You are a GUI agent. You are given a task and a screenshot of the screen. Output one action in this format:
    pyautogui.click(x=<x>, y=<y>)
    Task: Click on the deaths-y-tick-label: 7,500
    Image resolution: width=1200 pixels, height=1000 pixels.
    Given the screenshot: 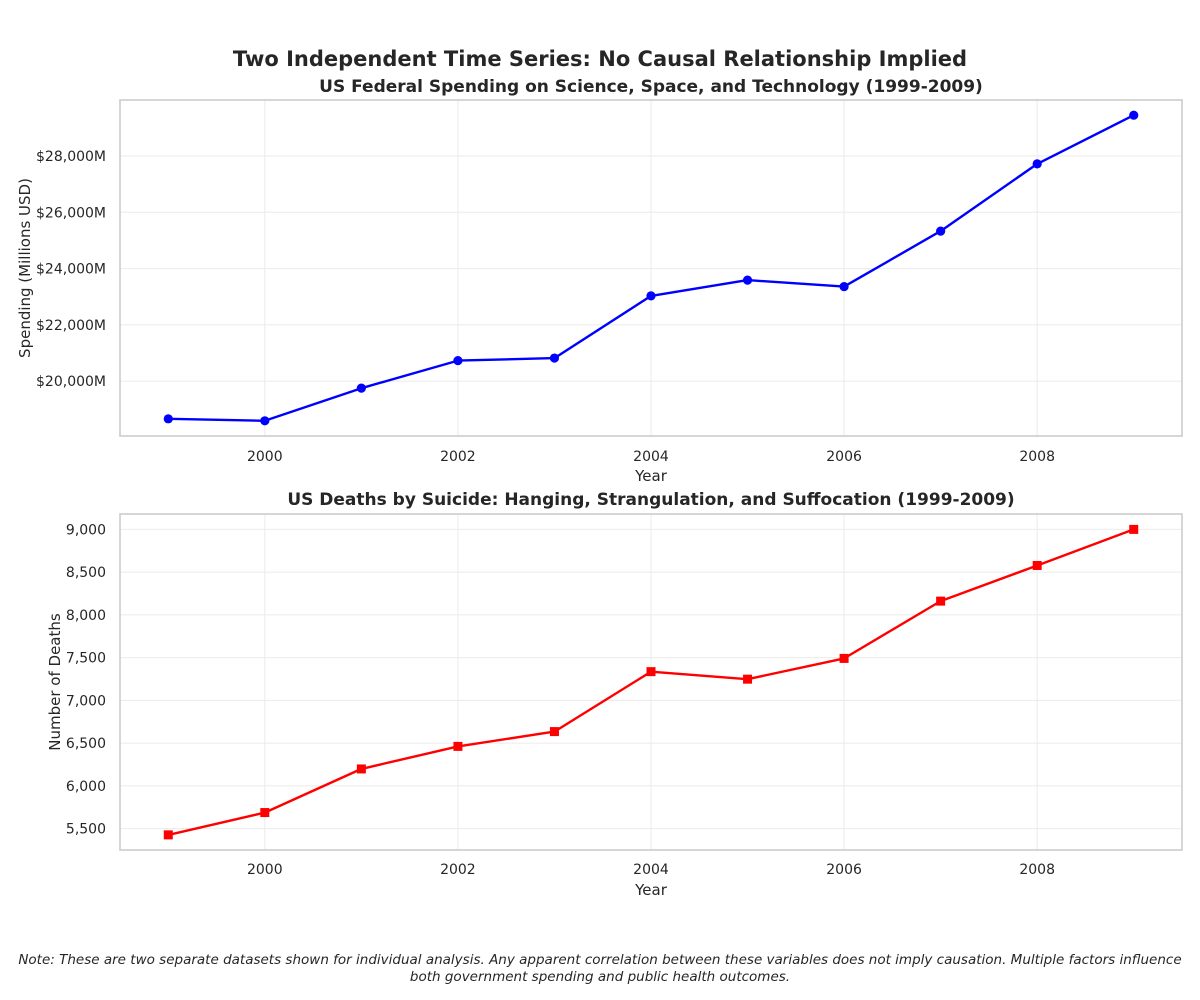 What is the action you would take?
    pyautogui.click(x=86, y=659)
    